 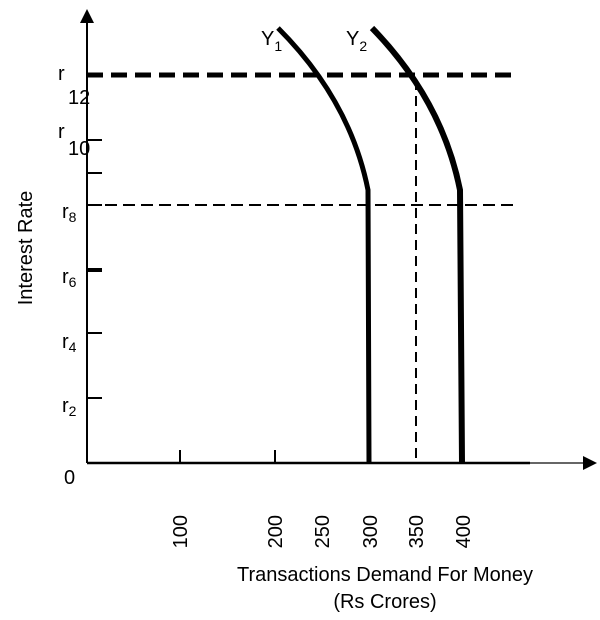 I want to click on x-axis-label: Transactions Demand For Money, so click(x=385, y=575).